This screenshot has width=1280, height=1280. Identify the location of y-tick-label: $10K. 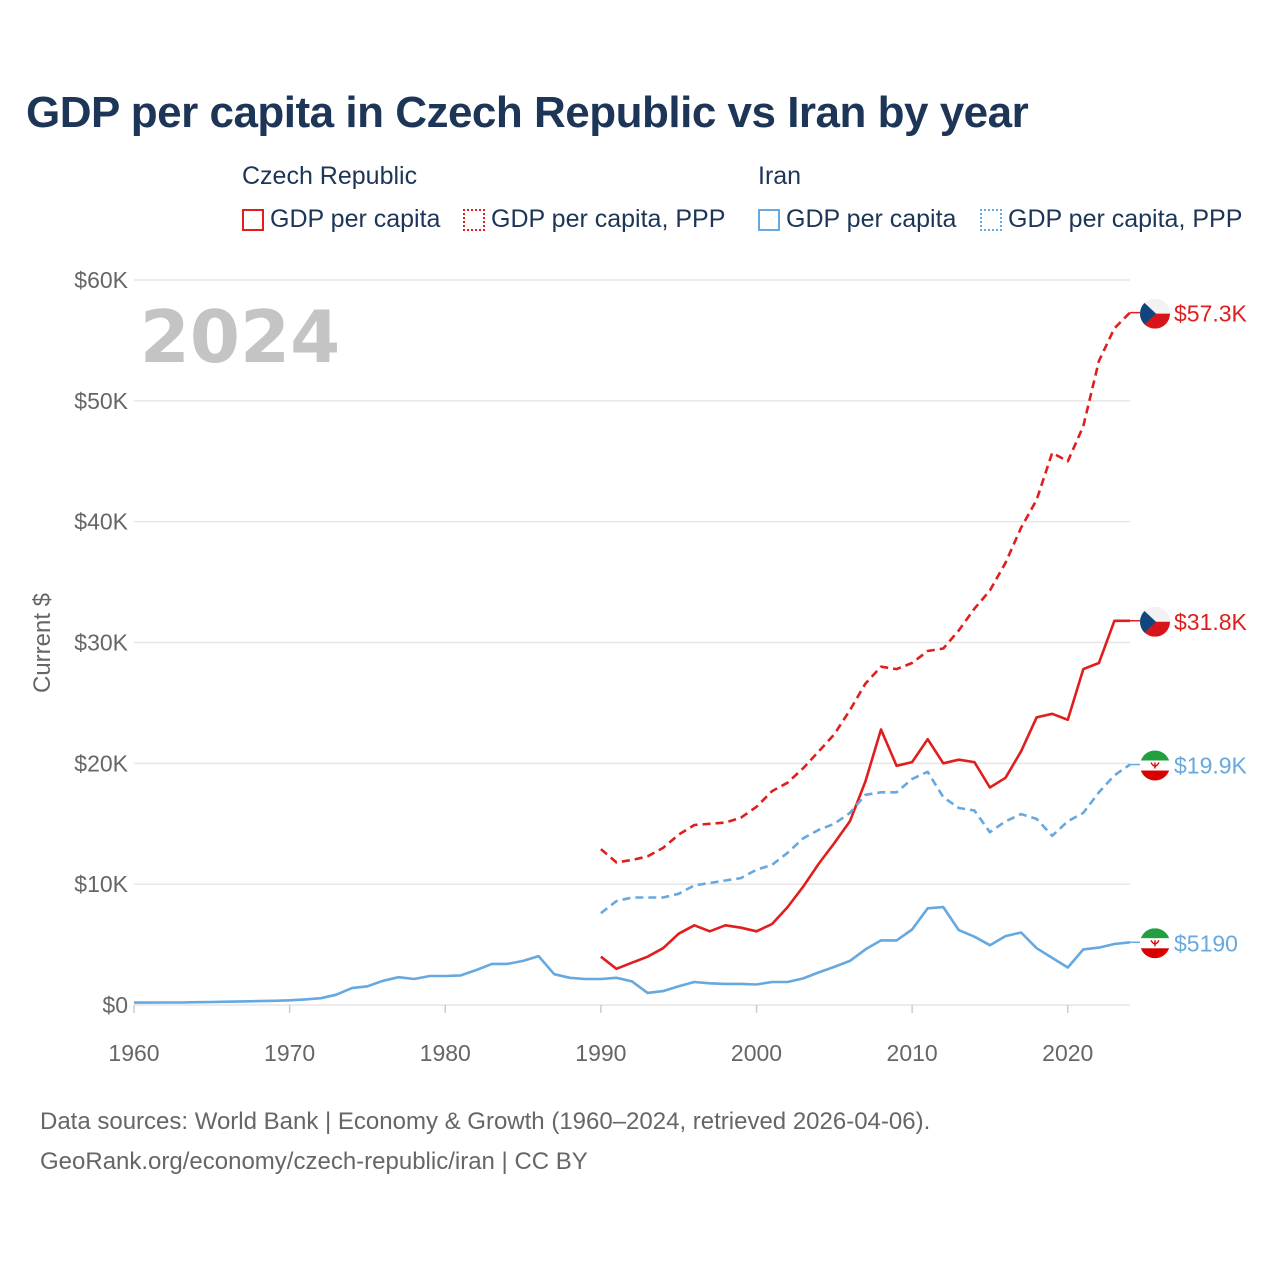
(101, 884).